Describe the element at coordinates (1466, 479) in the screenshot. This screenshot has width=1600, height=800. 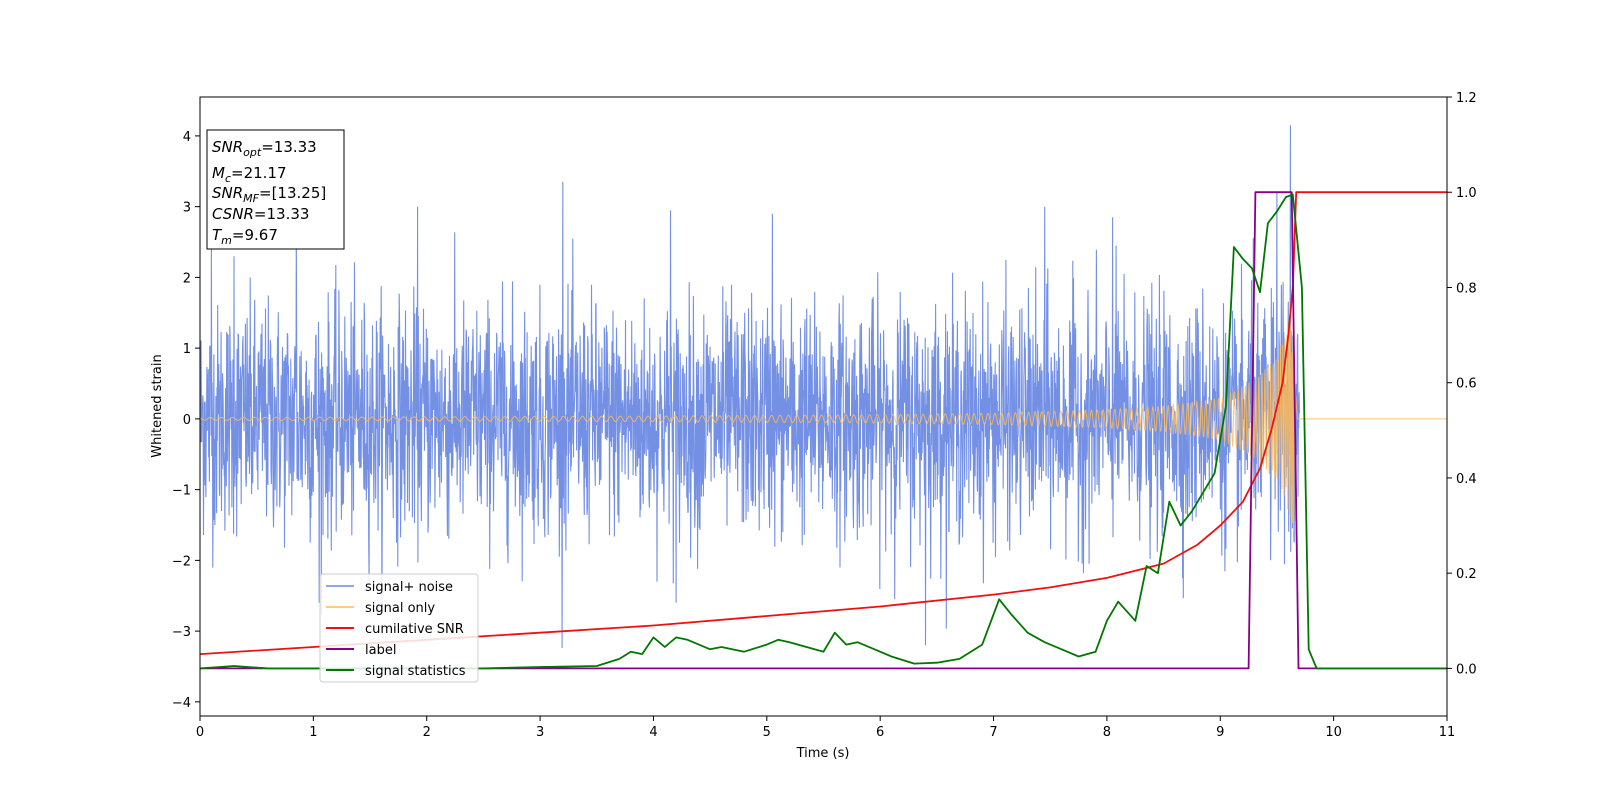
I see `y2-tick-label: 0.4` at that location.